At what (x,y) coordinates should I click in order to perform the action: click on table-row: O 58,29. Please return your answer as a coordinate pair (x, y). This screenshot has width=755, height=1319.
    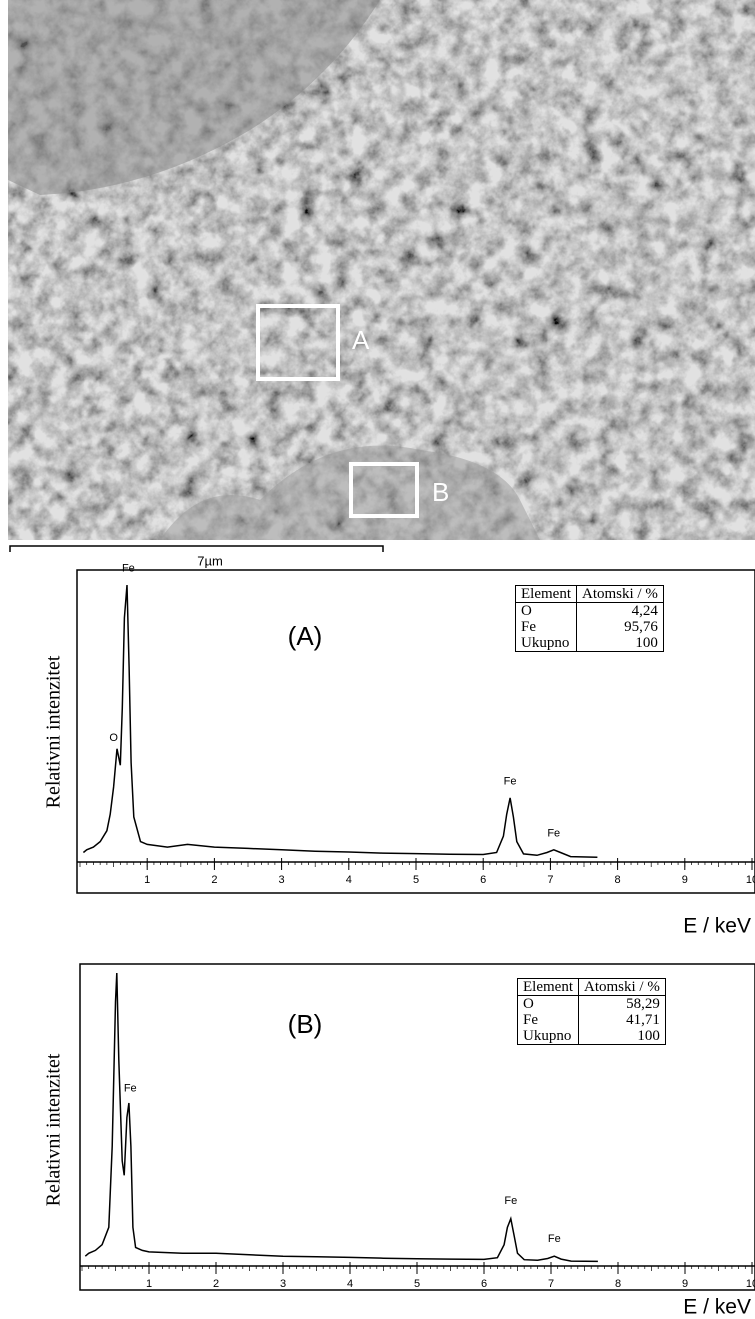
    Looking at the image, I should click on (591, 1003).